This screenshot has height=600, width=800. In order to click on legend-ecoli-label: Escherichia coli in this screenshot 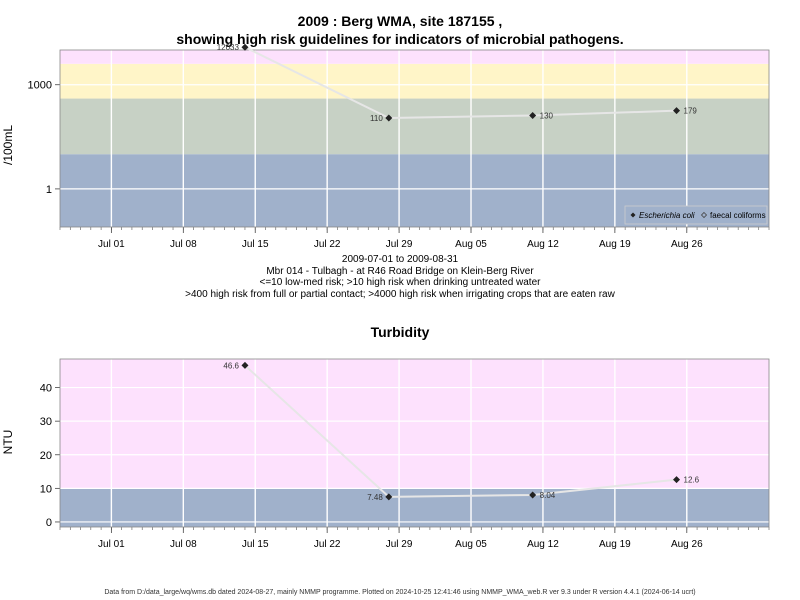, I will do `click(667, 215)`.